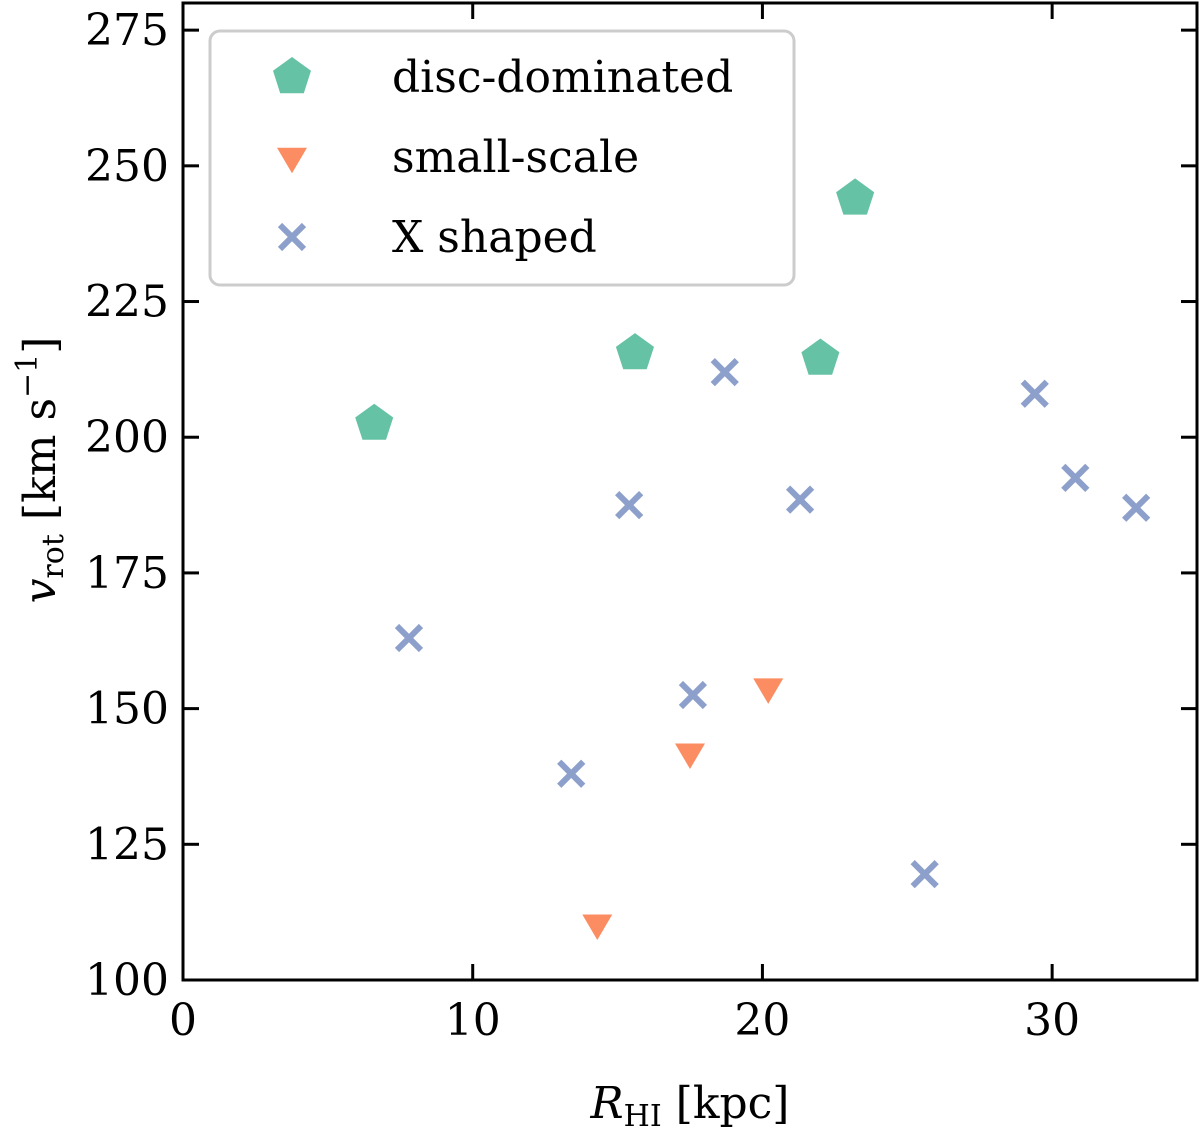  Describe the element at coordinates (127, 980) in the screenshot. I see `y-tick-label: 100` at that location.